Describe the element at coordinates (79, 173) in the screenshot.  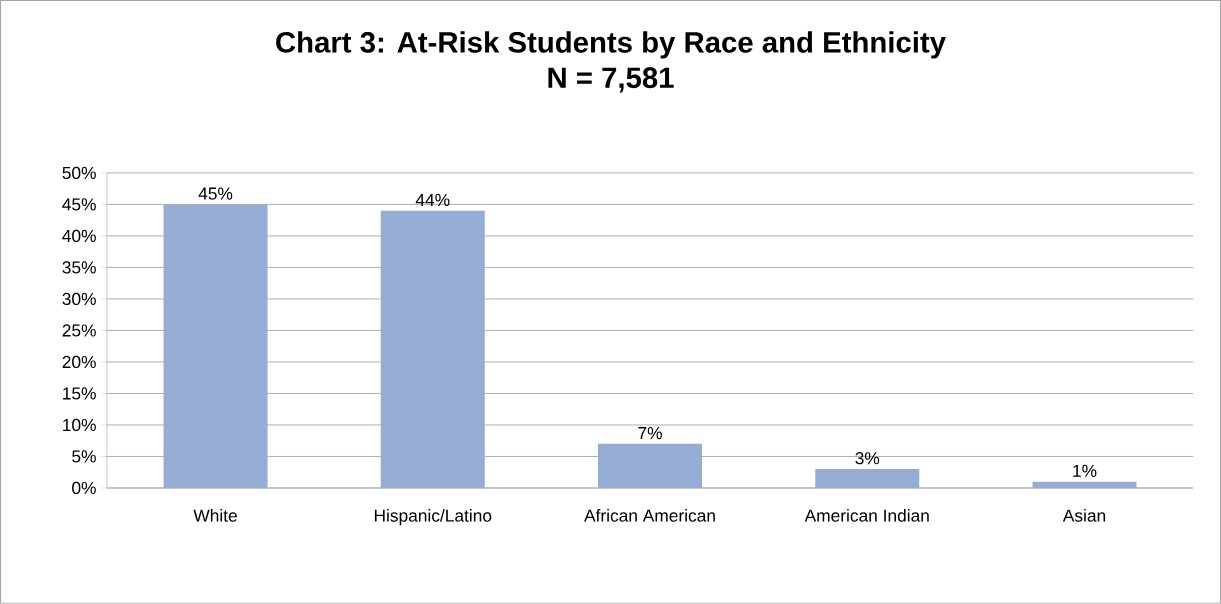
I see `y-tick-label: 50%` at that location.